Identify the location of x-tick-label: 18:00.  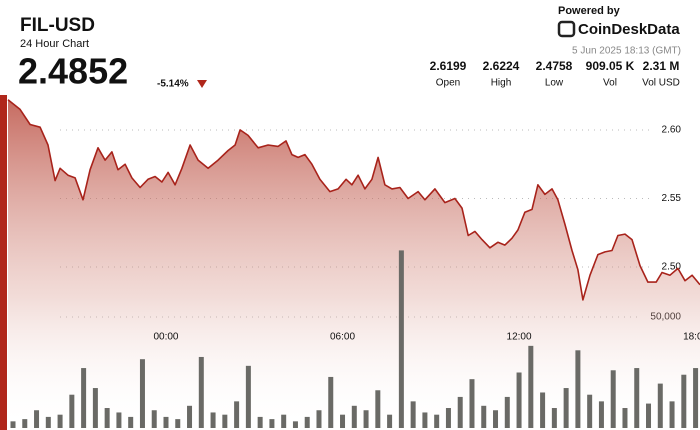
(691, 337).